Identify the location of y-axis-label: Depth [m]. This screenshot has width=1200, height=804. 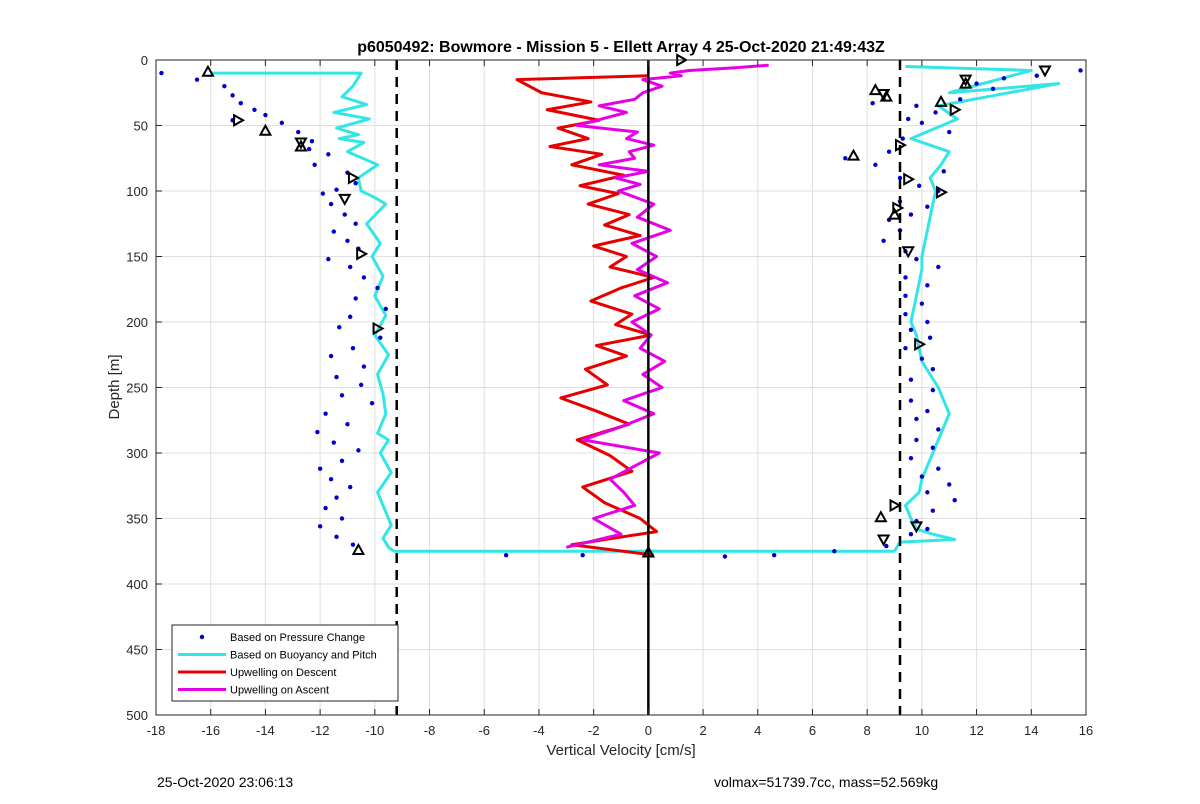
(114, 386).